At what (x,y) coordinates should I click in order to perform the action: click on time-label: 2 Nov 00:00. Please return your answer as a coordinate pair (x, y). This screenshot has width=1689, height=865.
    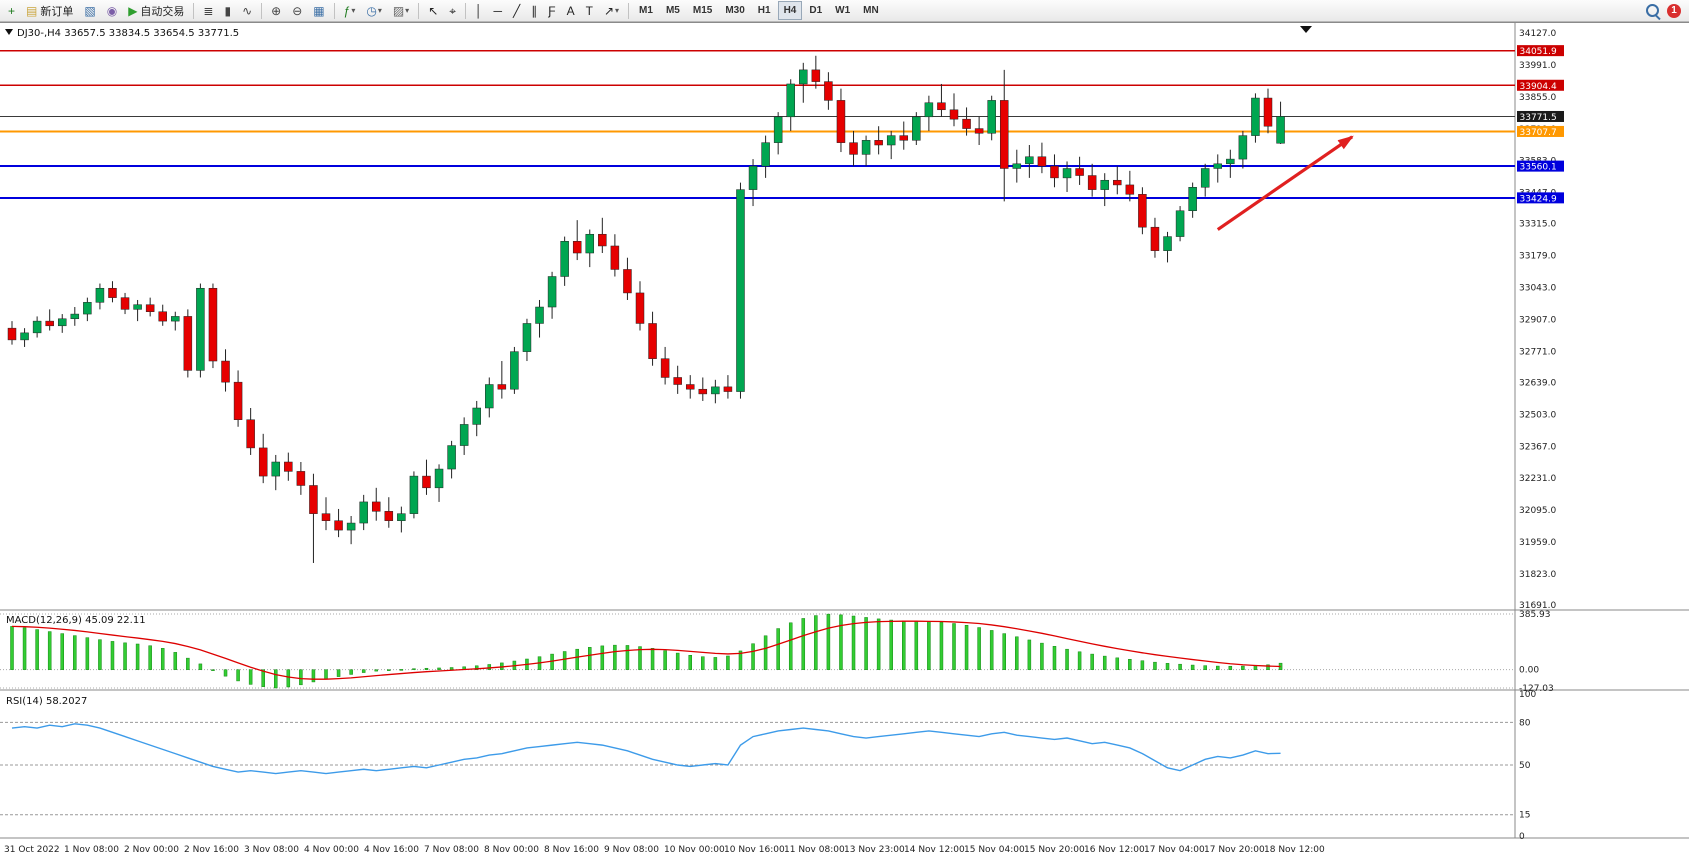
    Looking at the image, I should click on (151, 850).